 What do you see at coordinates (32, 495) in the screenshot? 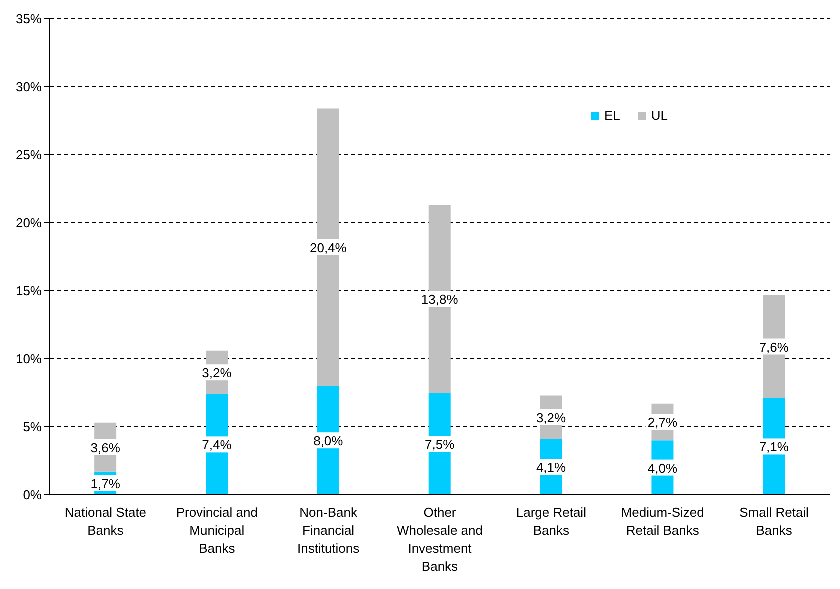
I see `y-tick-label: 0%` at bounding box center [32, 495].